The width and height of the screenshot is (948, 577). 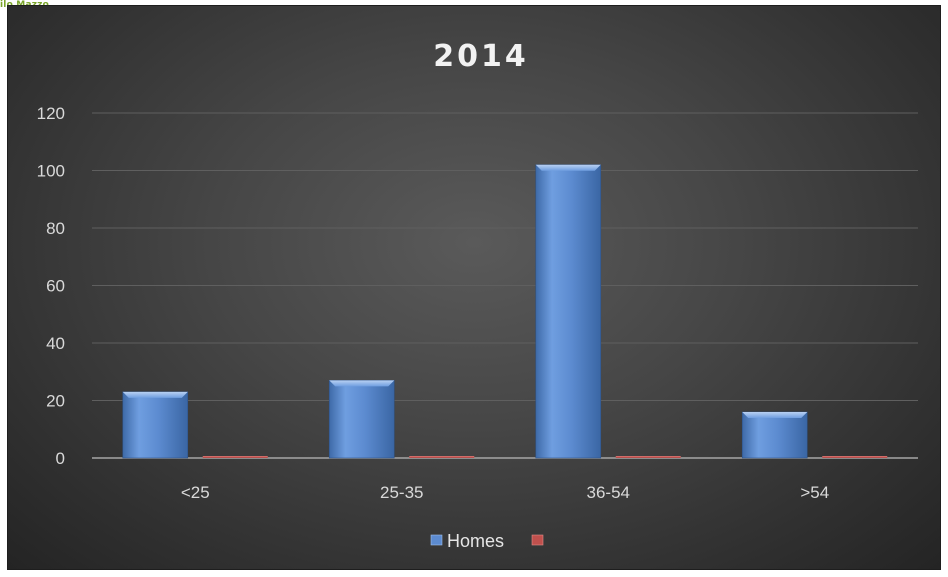 I want to click on y-axis-ticks: 0 20 40 60 80 100 120, so click(x=51, y=286).